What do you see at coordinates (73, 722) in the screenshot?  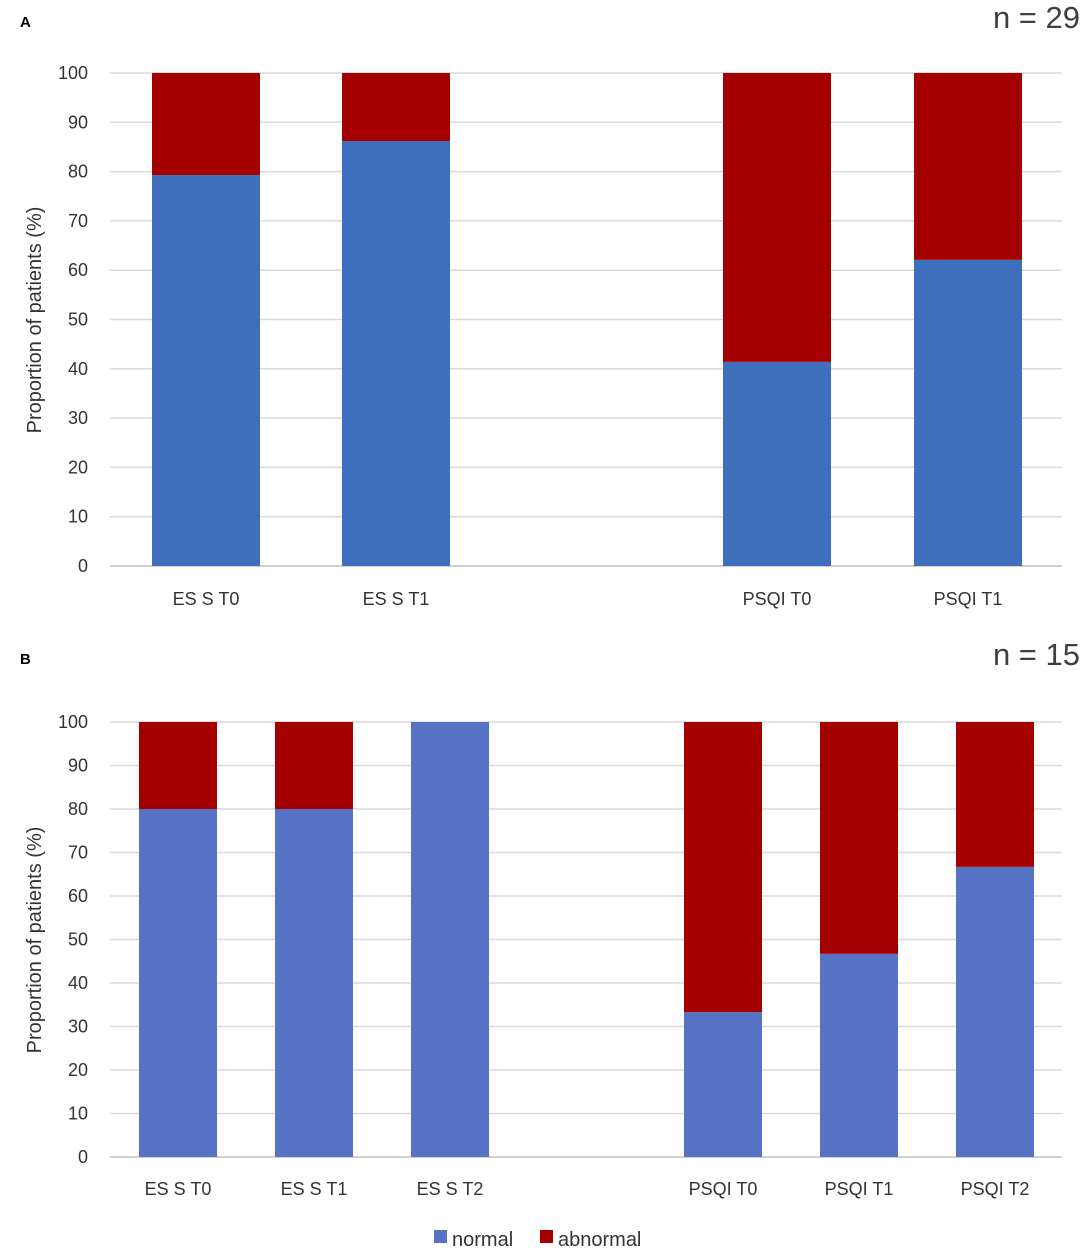 I see `panel-b-y-tick-label: 100` at bounding box center [73, 722].